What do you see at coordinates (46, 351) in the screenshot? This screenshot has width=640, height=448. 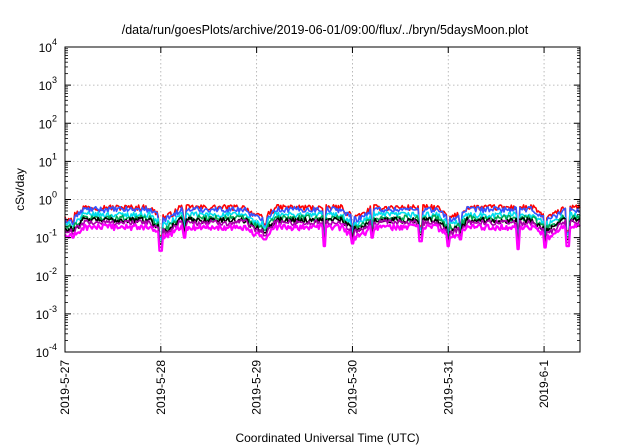 I see `y-tick-label: 10⁻⁴` at bounding box center [46, 351].